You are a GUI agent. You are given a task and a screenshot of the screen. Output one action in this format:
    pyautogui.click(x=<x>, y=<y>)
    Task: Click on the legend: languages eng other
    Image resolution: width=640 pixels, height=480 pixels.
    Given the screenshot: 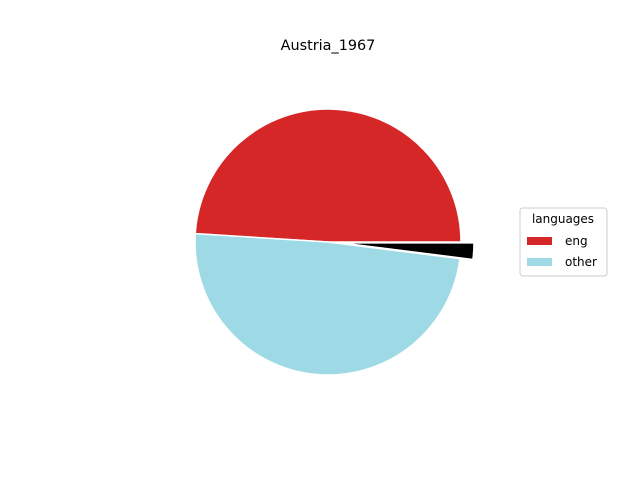 What is the action you would take?
    pyautogui.click(x=563, y=242)
    